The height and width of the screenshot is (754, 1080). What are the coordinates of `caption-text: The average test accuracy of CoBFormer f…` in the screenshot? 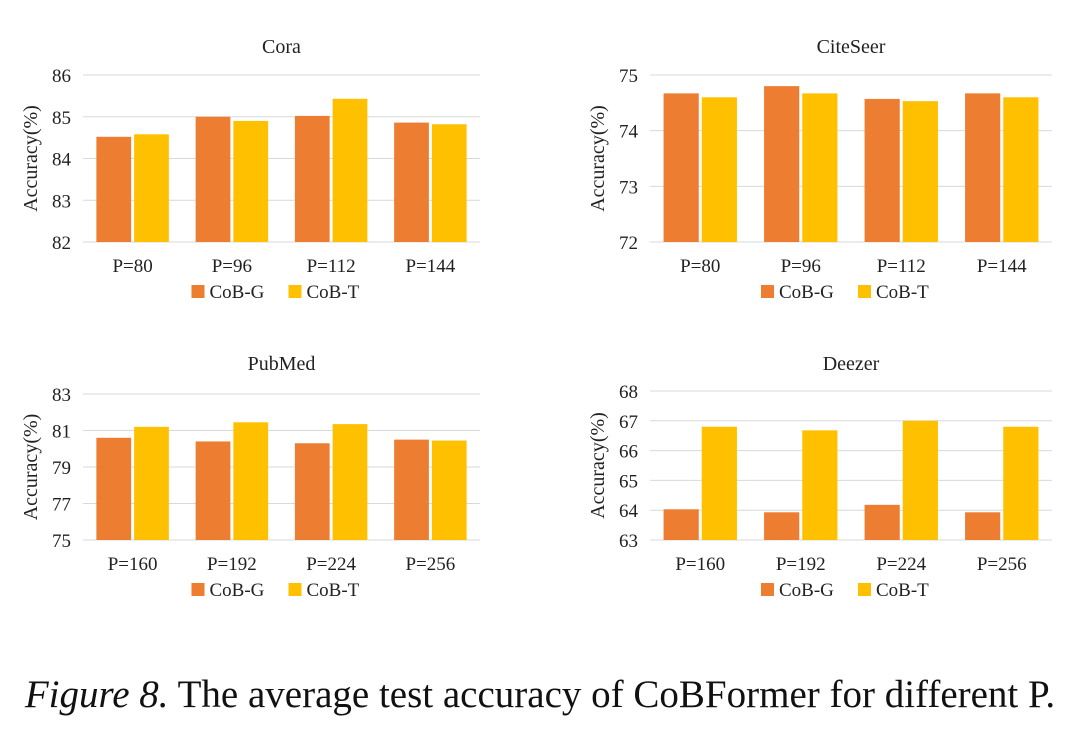 It's located at (612, 694).